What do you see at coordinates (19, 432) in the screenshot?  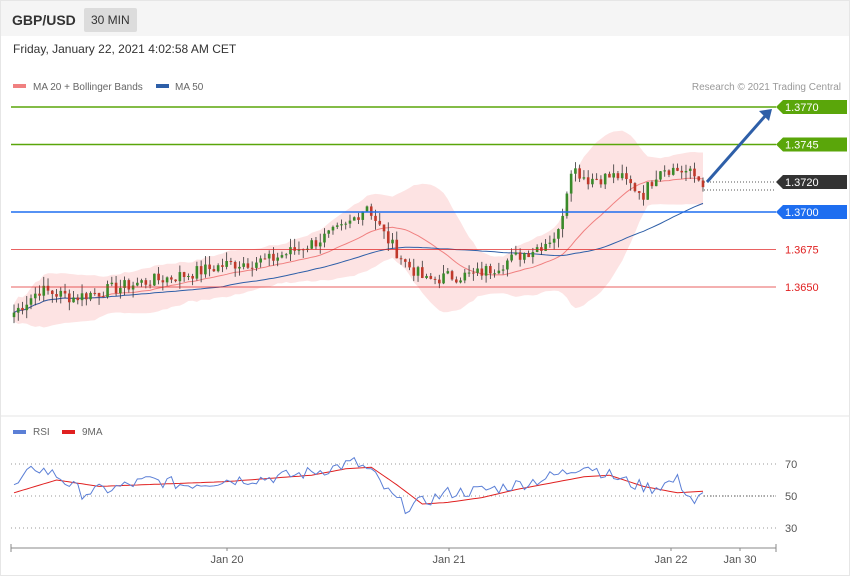 I see `legend-rsi-swatch` at bounding box center [19, 432].